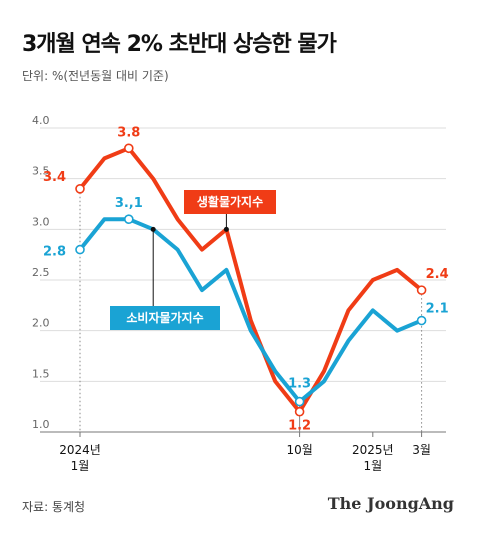 The width and height of the screenshot is (480, 534). What do you see at coordinates (373, 458) in the screenshot?
I see `x-tick-label: 2025년 1월` at bounding box center [373, 458].